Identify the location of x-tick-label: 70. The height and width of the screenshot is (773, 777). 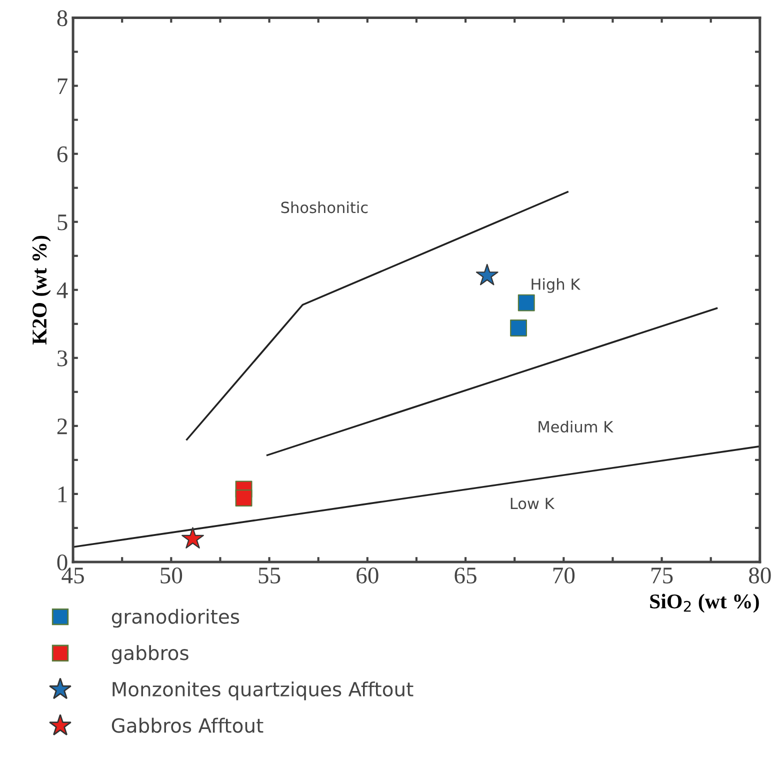
(564, 576).